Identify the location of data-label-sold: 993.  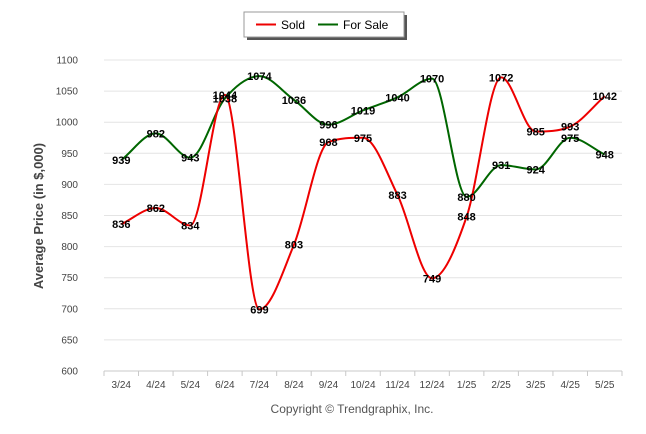
(570, 128).